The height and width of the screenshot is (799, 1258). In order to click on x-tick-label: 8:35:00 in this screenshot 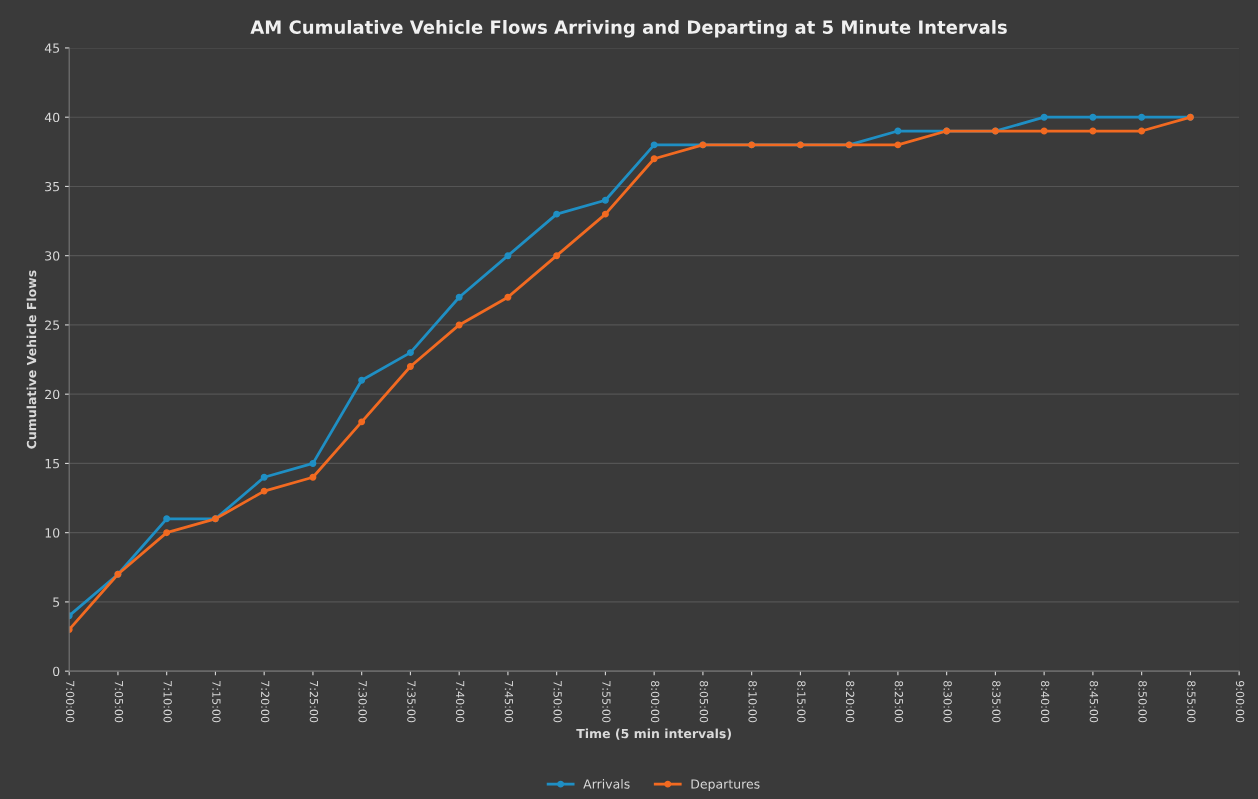, I will do `click(996, 701)`.